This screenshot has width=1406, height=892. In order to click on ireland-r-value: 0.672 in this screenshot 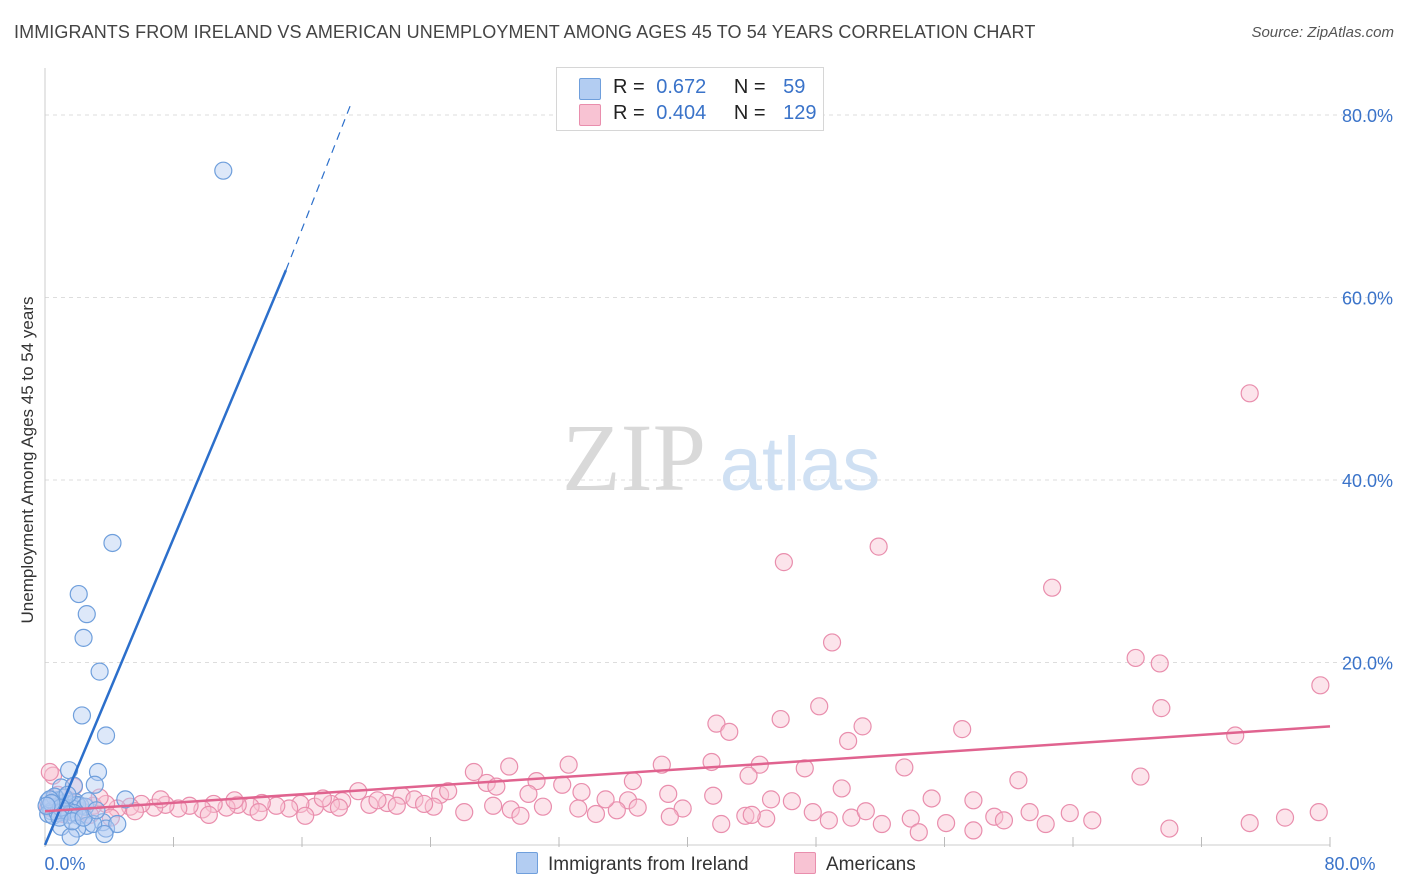, I will do `click(681, 87)`.